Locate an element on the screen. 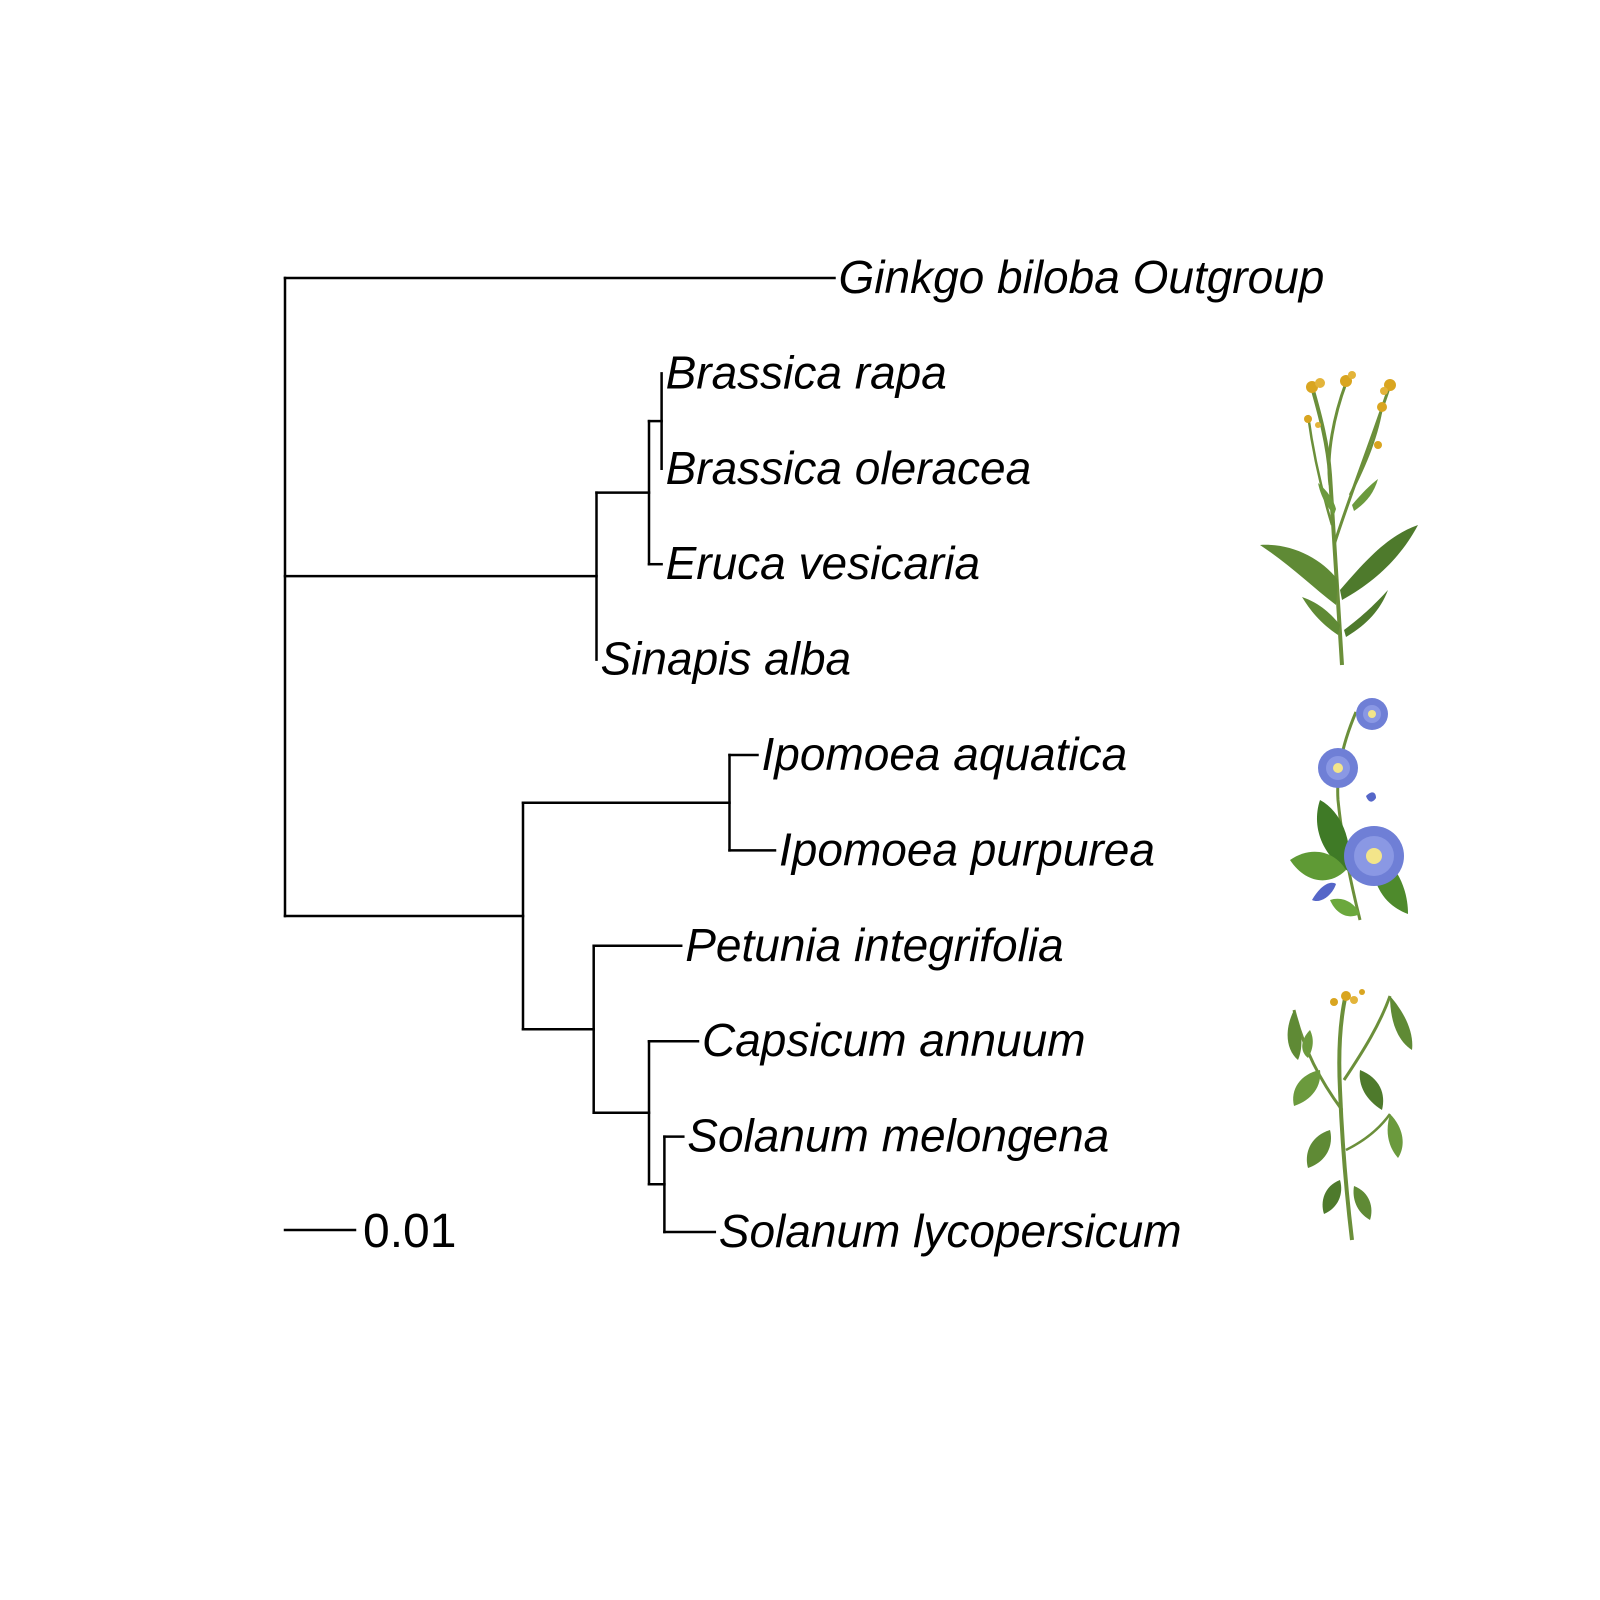  tip-label-eruca-vesicaria: Eruca vesicaria is located at coordinates (823, 563).